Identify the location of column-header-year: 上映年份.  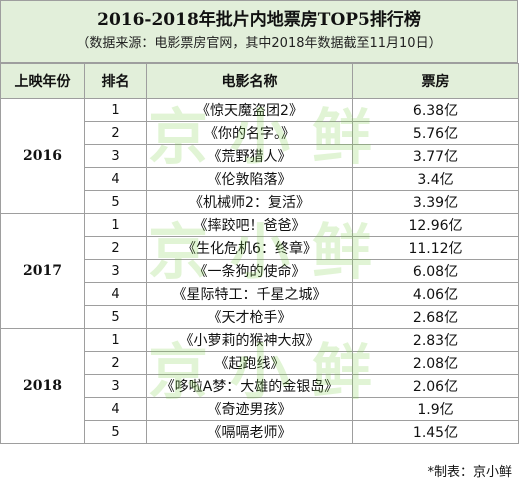
(42, 81).